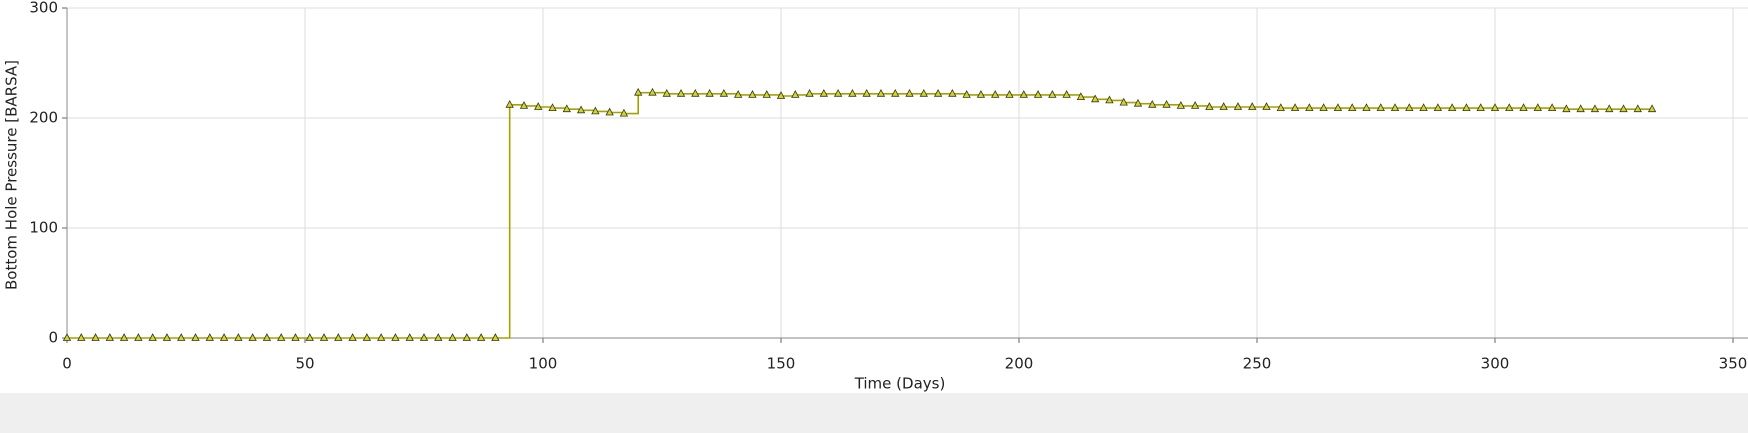 The width and height of the screenshot is (1748, 433). I want to click on y-tick-label: 100, so click(43, 228).